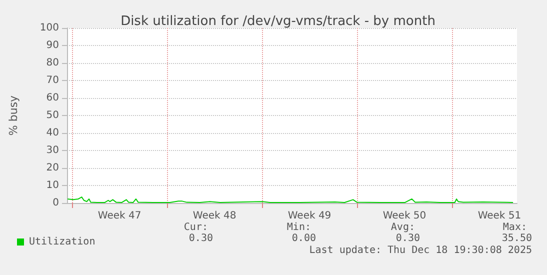  What do you see at coordinates (214, 216) in the screenshot?
I see `x-tick-label: Week 48` at bounding box center [214, 216].